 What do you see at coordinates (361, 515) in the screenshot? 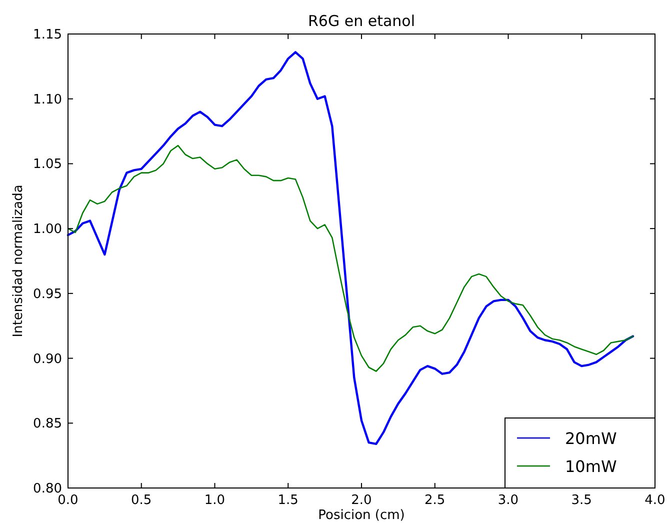
I see `x-axis-title: Posicion (cm)` at bounding box center [361, 515].